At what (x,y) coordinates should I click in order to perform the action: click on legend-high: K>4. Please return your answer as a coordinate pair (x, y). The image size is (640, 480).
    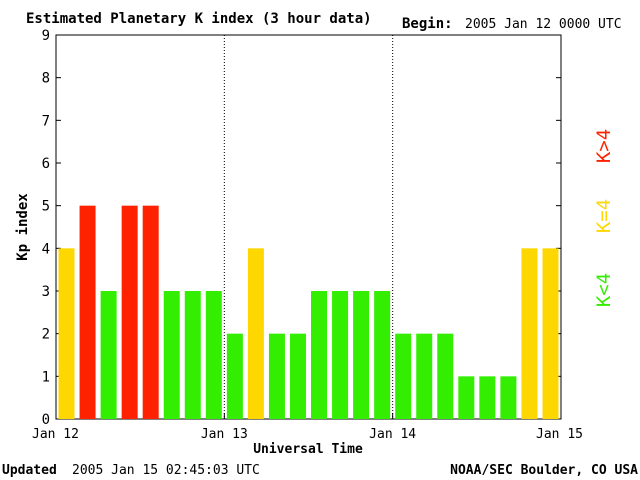
    Looking at the image, I should click on (604, 146).